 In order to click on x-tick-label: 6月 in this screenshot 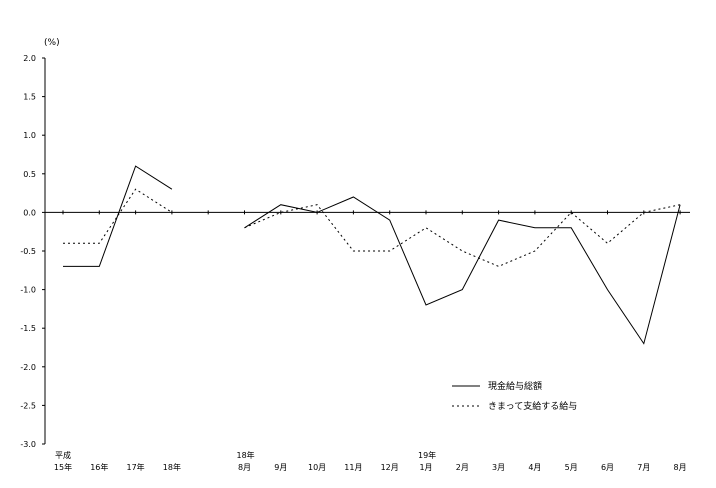, I will do `click(607, 467)`.